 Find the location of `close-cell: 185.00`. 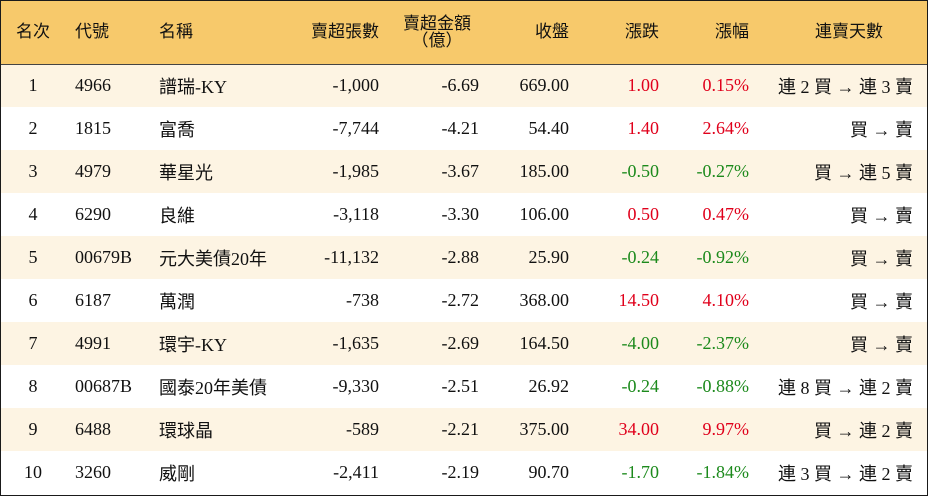

close-cell: 185.00 is located at coordinates (544, 171).